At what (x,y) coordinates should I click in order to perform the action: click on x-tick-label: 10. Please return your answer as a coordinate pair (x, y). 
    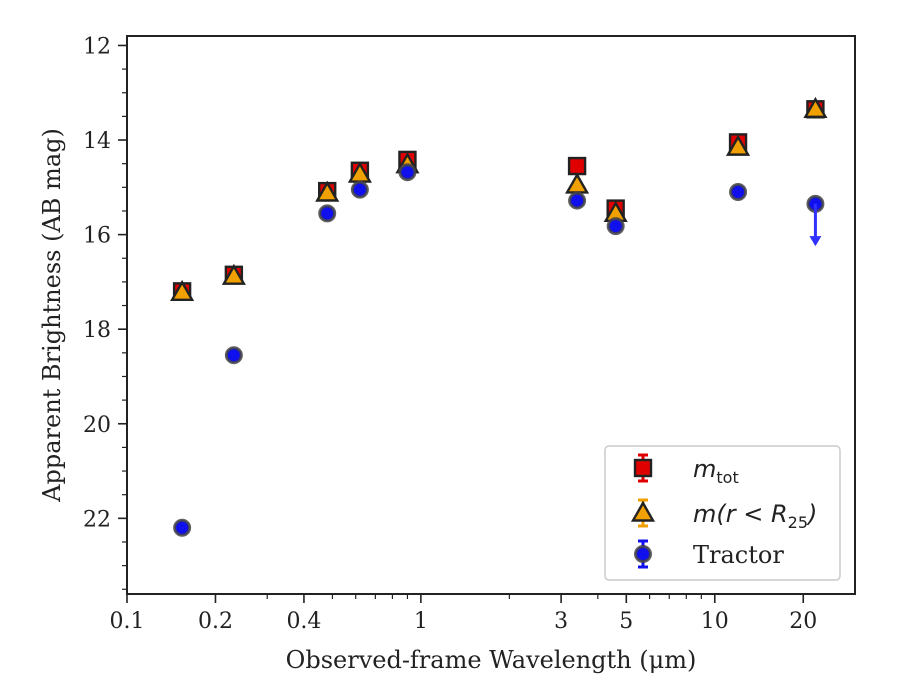
    Looking at the image, I should click on (715, 621).